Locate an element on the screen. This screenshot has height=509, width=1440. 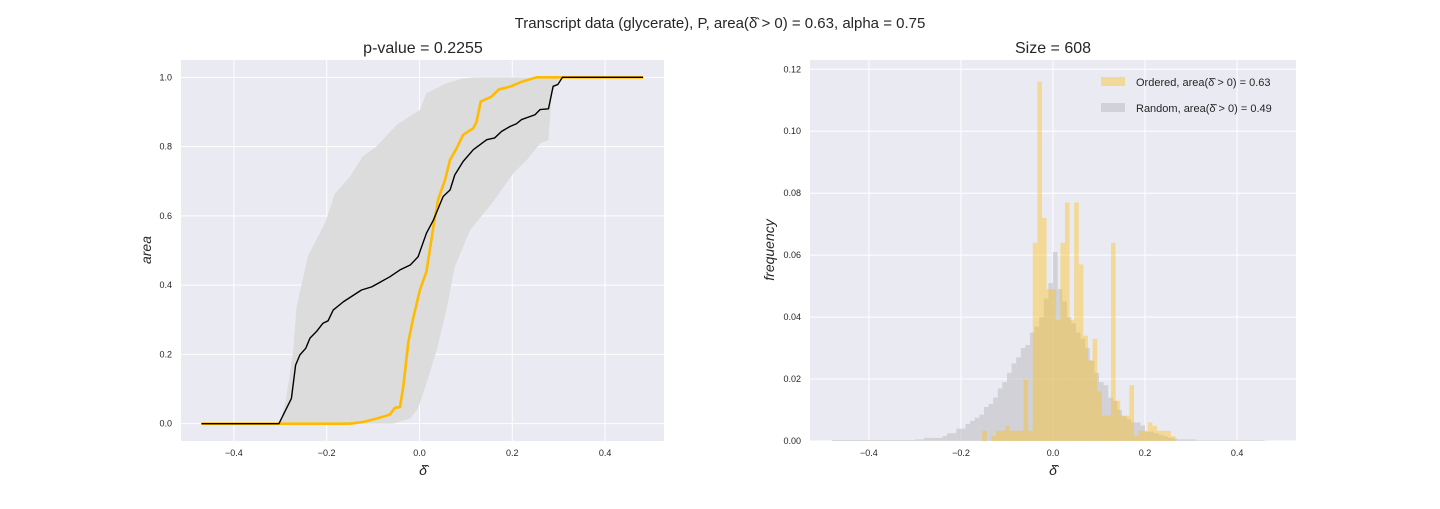
y-tick-label: 1.0 is located at coordinates (165, 77).